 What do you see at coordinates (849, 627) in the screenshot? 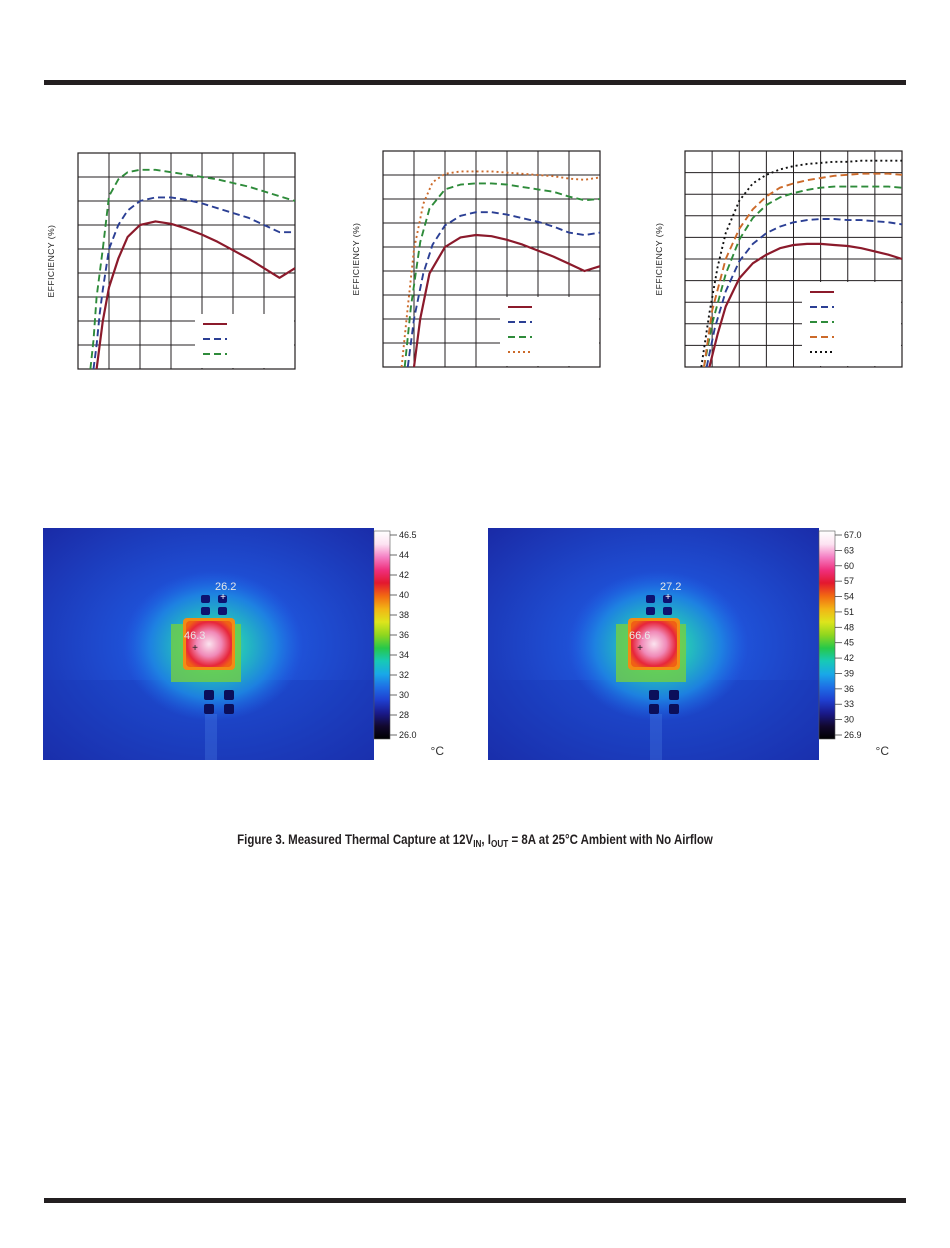
I see `scale-tick-label: 48` at bounding box center [849, 627].